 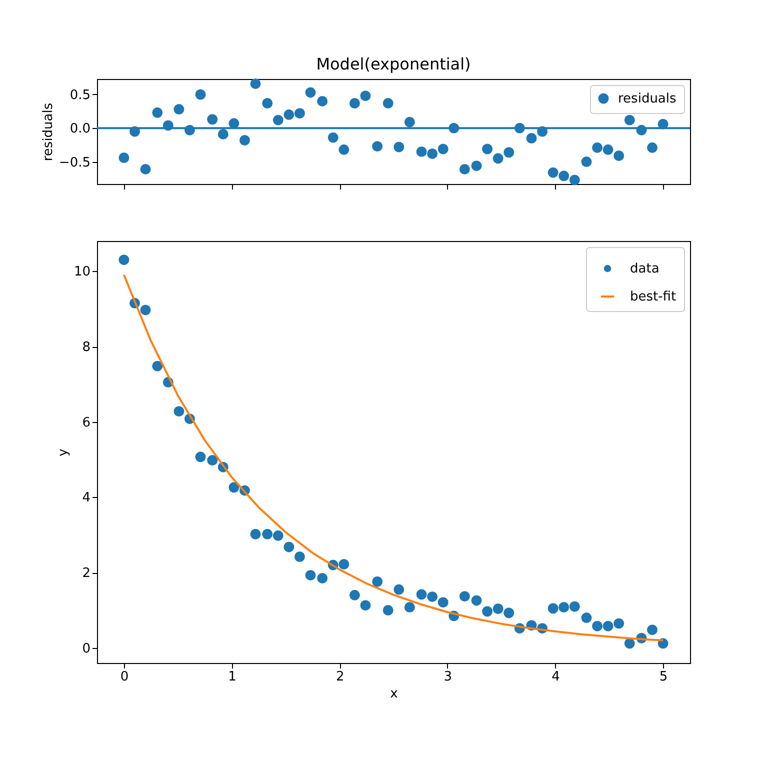 What do you see at coordinates (556, 677) in the screenshot?
I see `x-tick-label: 4` at bounding box center [556, 677].